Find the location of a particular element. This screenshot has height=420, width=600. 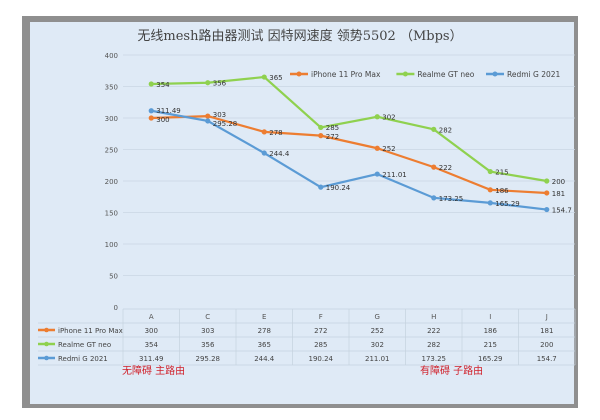

data-label: 365 is located at coordinates (275, 78).